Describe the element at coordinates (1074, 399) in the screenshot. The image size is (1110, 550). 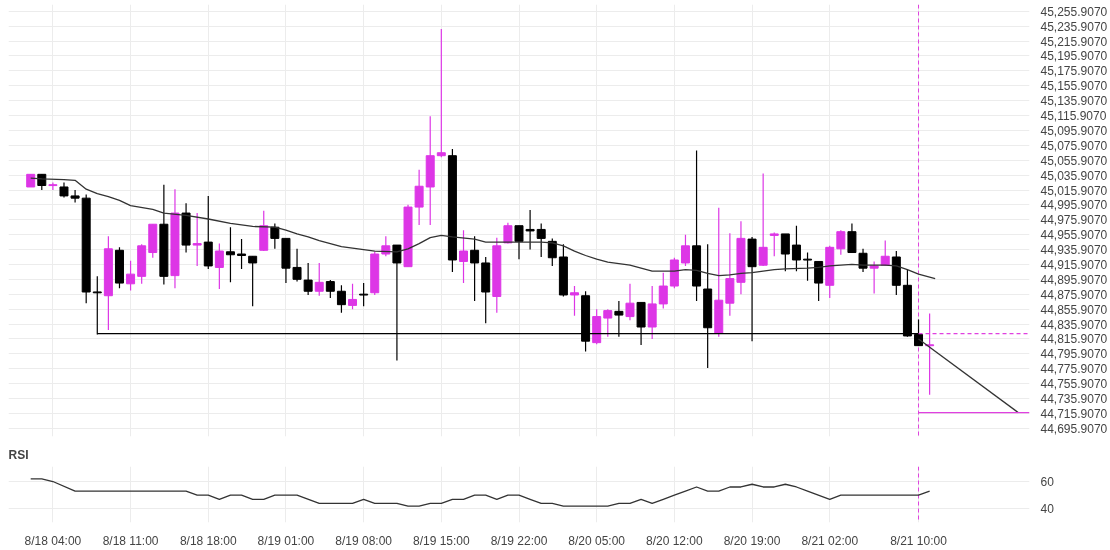
I see `y-tick-label: 44,735.9070` at that location.